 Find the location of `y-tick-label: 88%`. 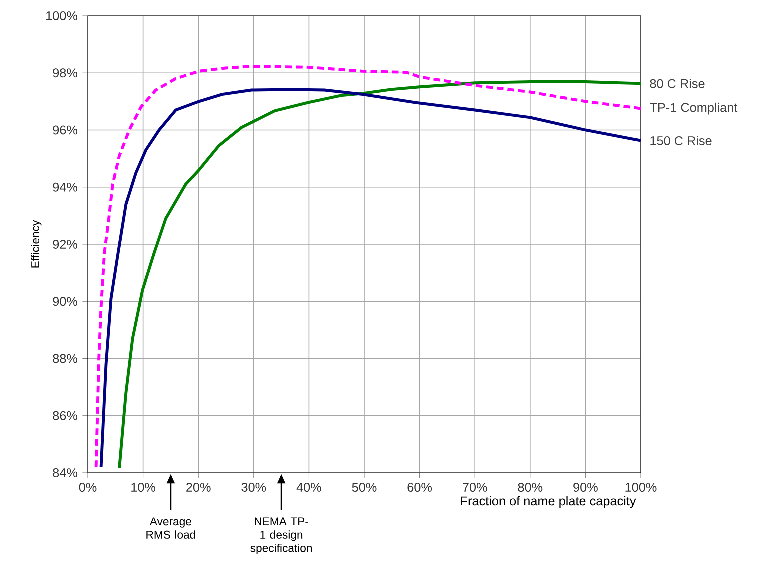

y-tick-label: 88% is located at coordinates (65, 359).